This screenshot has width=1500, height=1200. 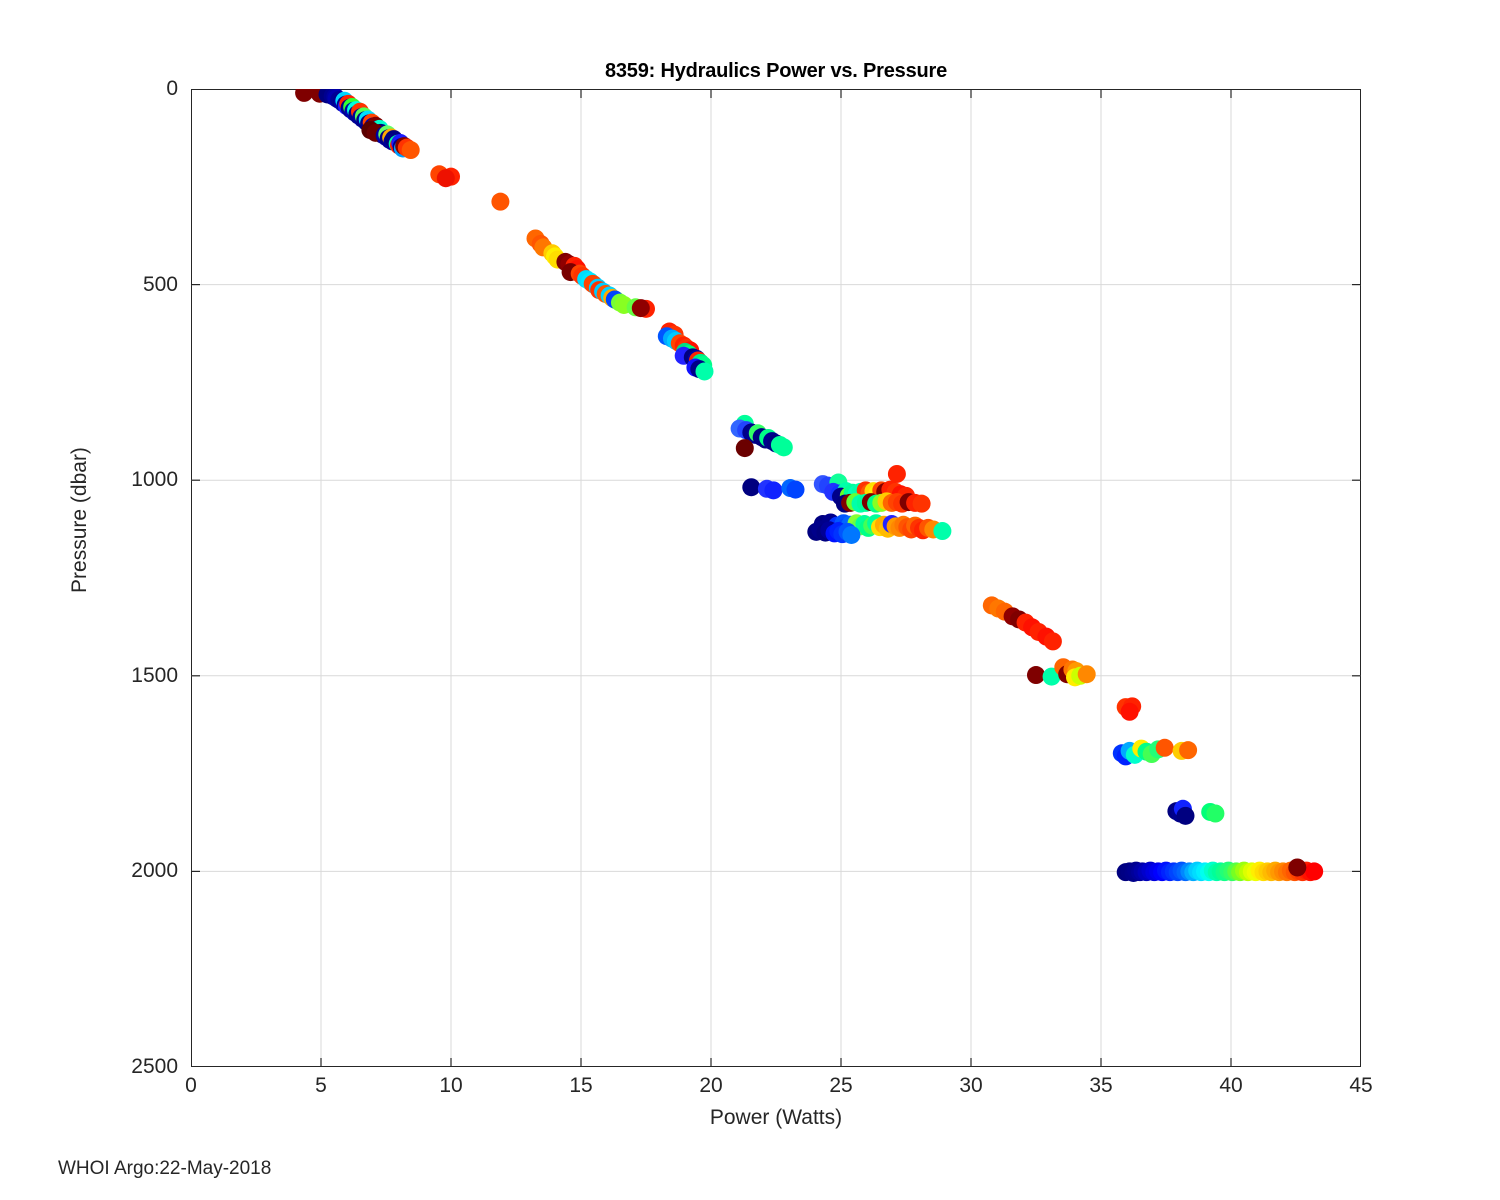 What do you see at coordinates (172, 88) in the screenshot?
I see `y-tick-label: 0` at bounding box center [172, 88].